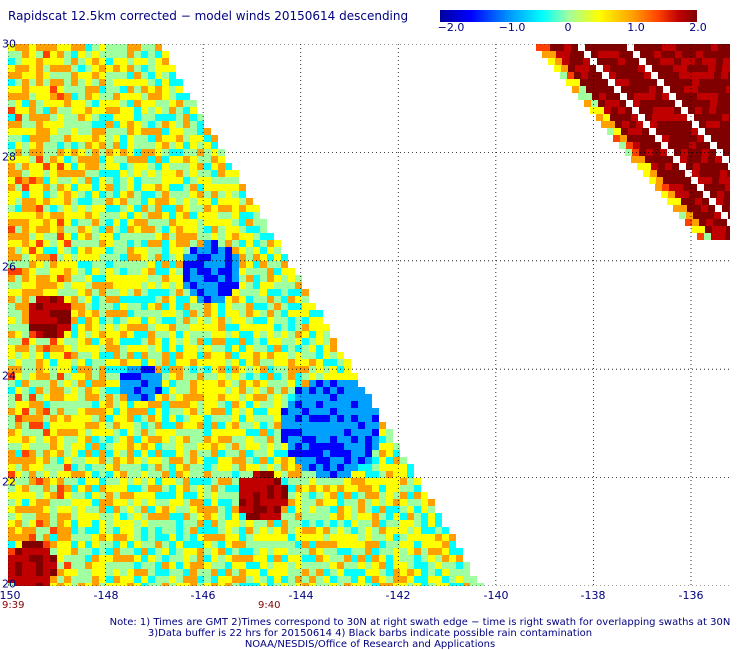 Image resolution: width=740 pixels, height=650 pixels. What do you see at coordinates (13, 605) in the screenshot?
I see `swath-time: 9:39` at bounding box center [13, 605].